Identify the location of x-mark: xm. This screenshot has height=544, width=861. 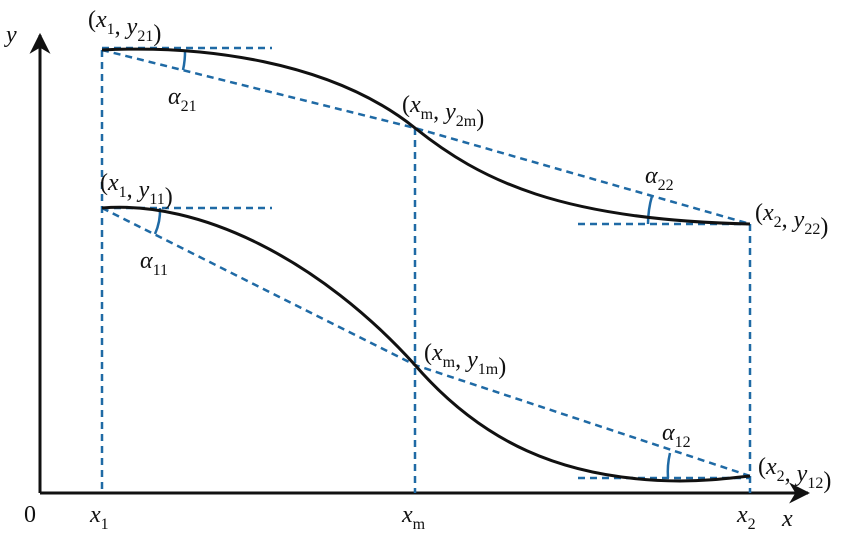
(413, 517).